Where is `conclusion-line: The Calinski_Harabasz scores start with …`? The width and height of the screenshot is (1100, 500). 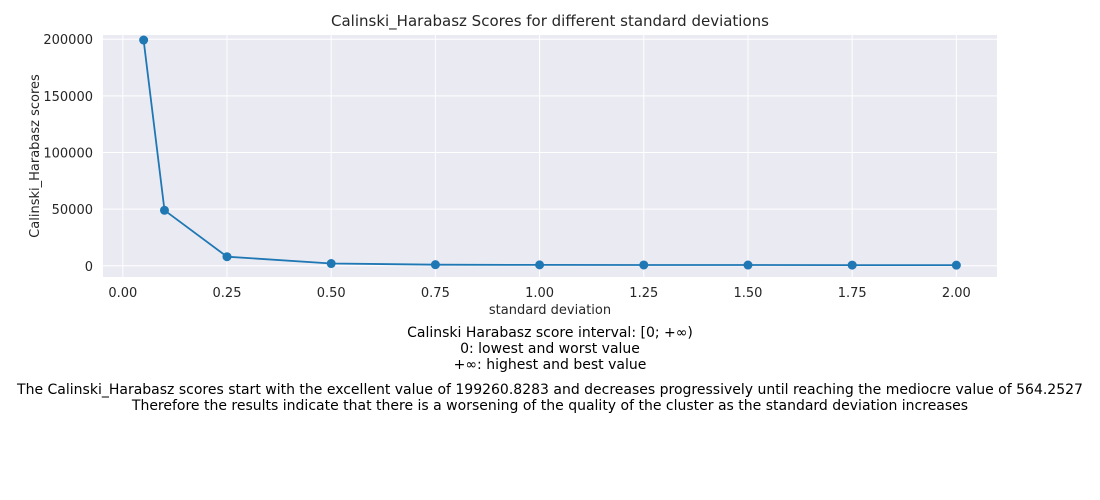 conclusion-line: The Calinski_Harabasz scores start with … is located at coordinates (550, 390).